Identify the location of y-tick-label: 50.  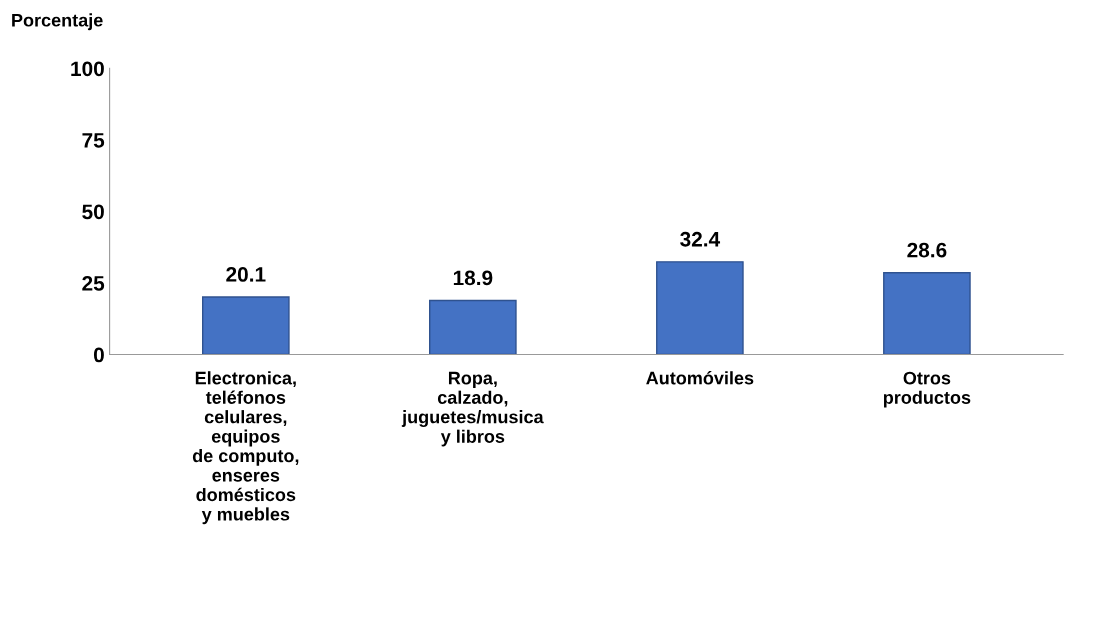
(93, 212).